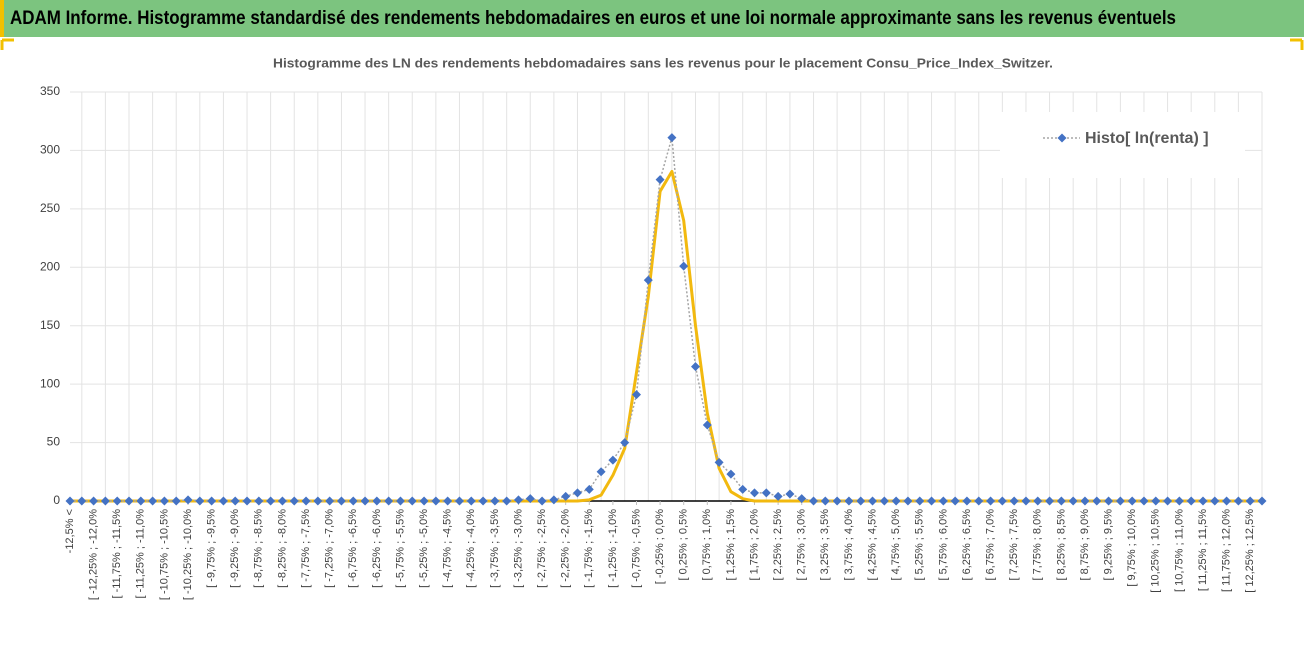 Image resolution: width=1304 pixels, height=653 pixels. Describe the element at coordinates (778, 545) in the screenshot. I see `x-tick-label: [ 2,25% ; 2,5%` at that location.